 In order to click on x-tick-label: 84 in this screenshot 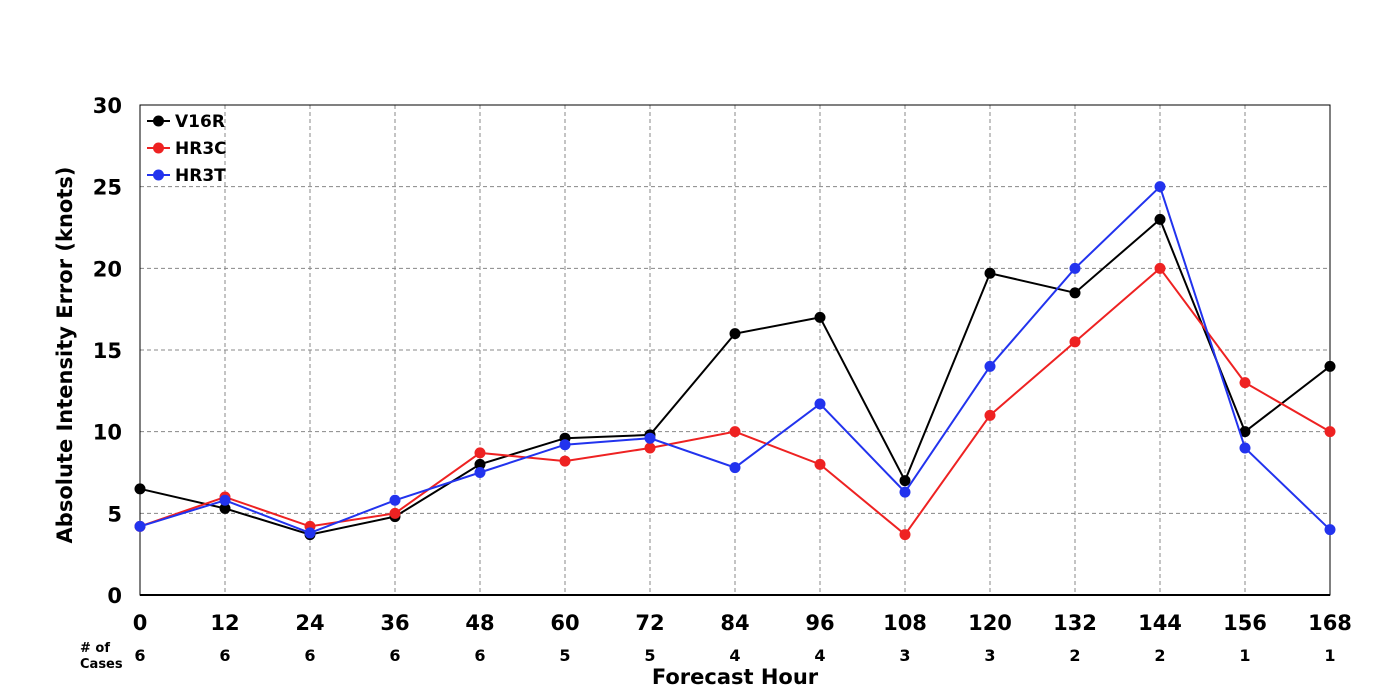, I will do `click(734, 623)`.